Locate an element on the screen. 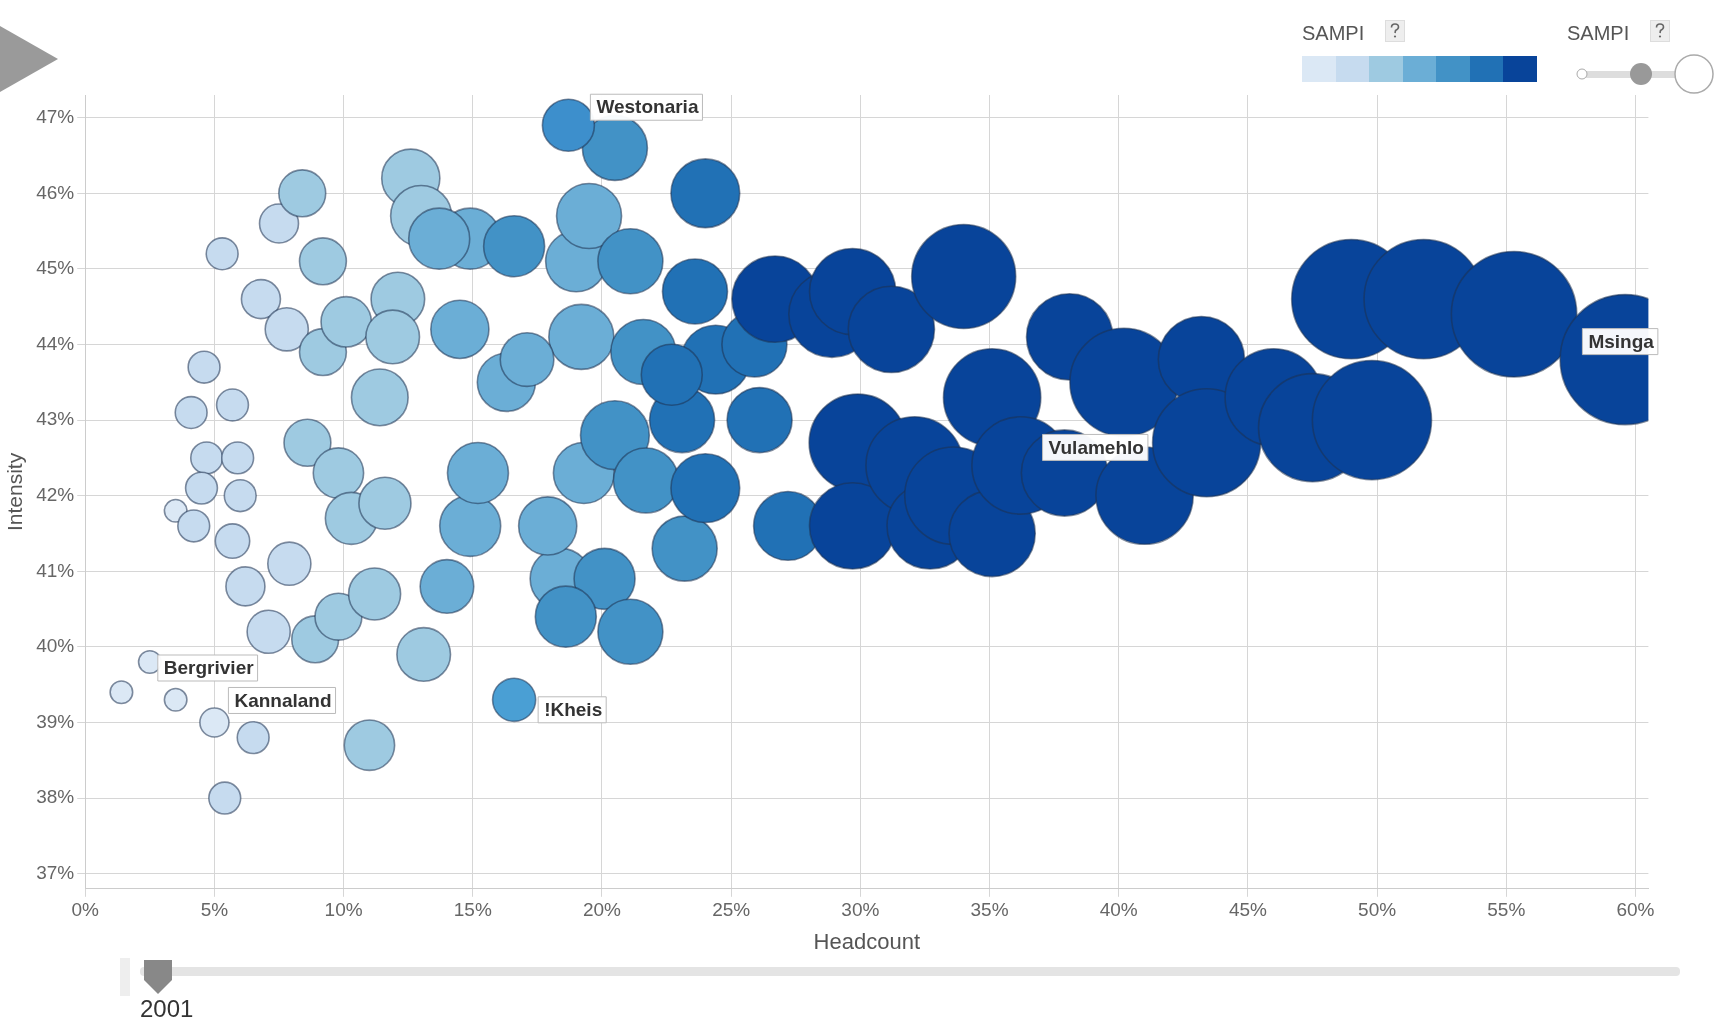  y-tick-label: 41% is located at coordinates (55, 570).